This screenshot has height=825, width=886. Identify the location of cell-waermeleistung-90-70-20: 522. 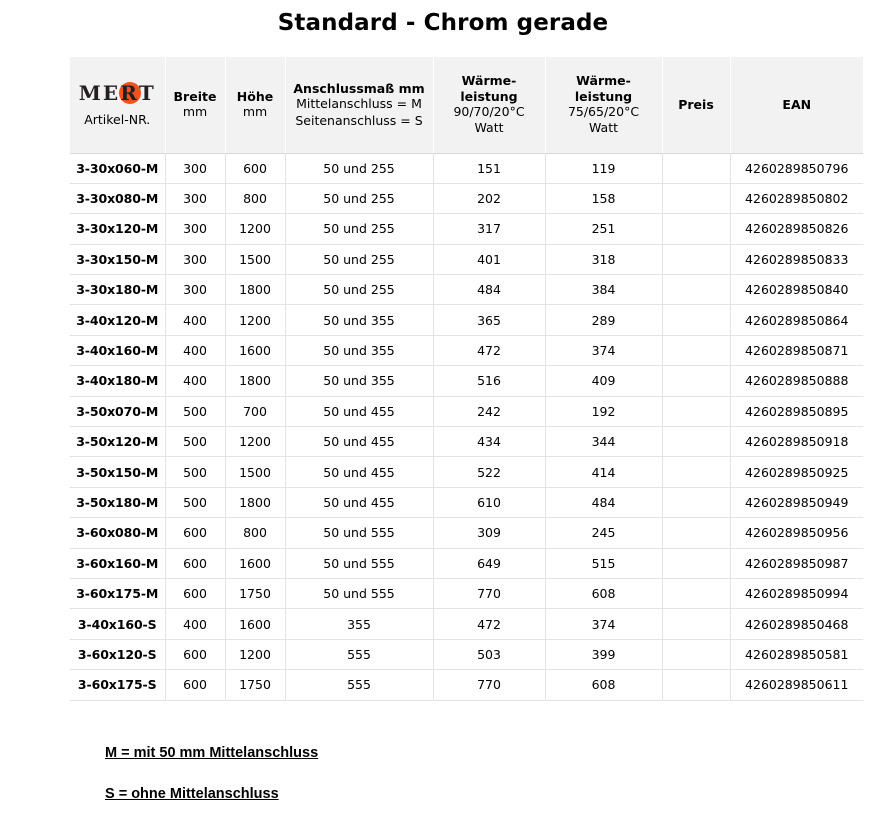
(489, 472).